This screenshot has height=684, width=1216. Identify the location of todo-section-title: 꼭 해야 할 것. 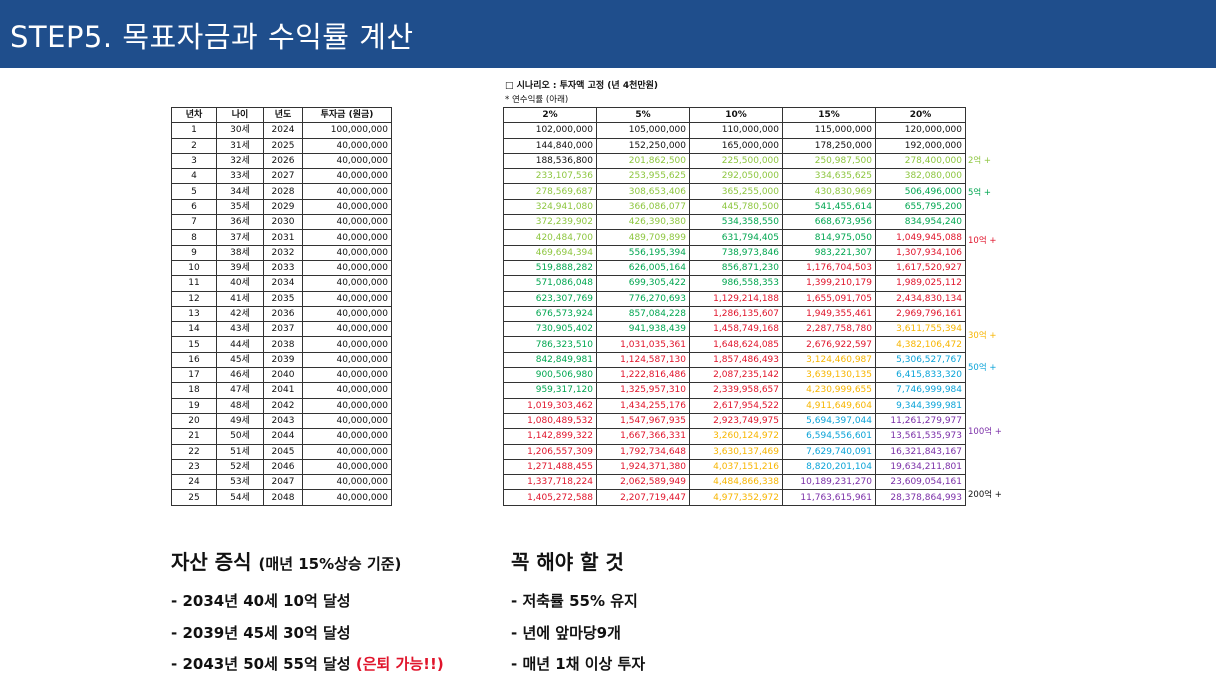
(567, 562).